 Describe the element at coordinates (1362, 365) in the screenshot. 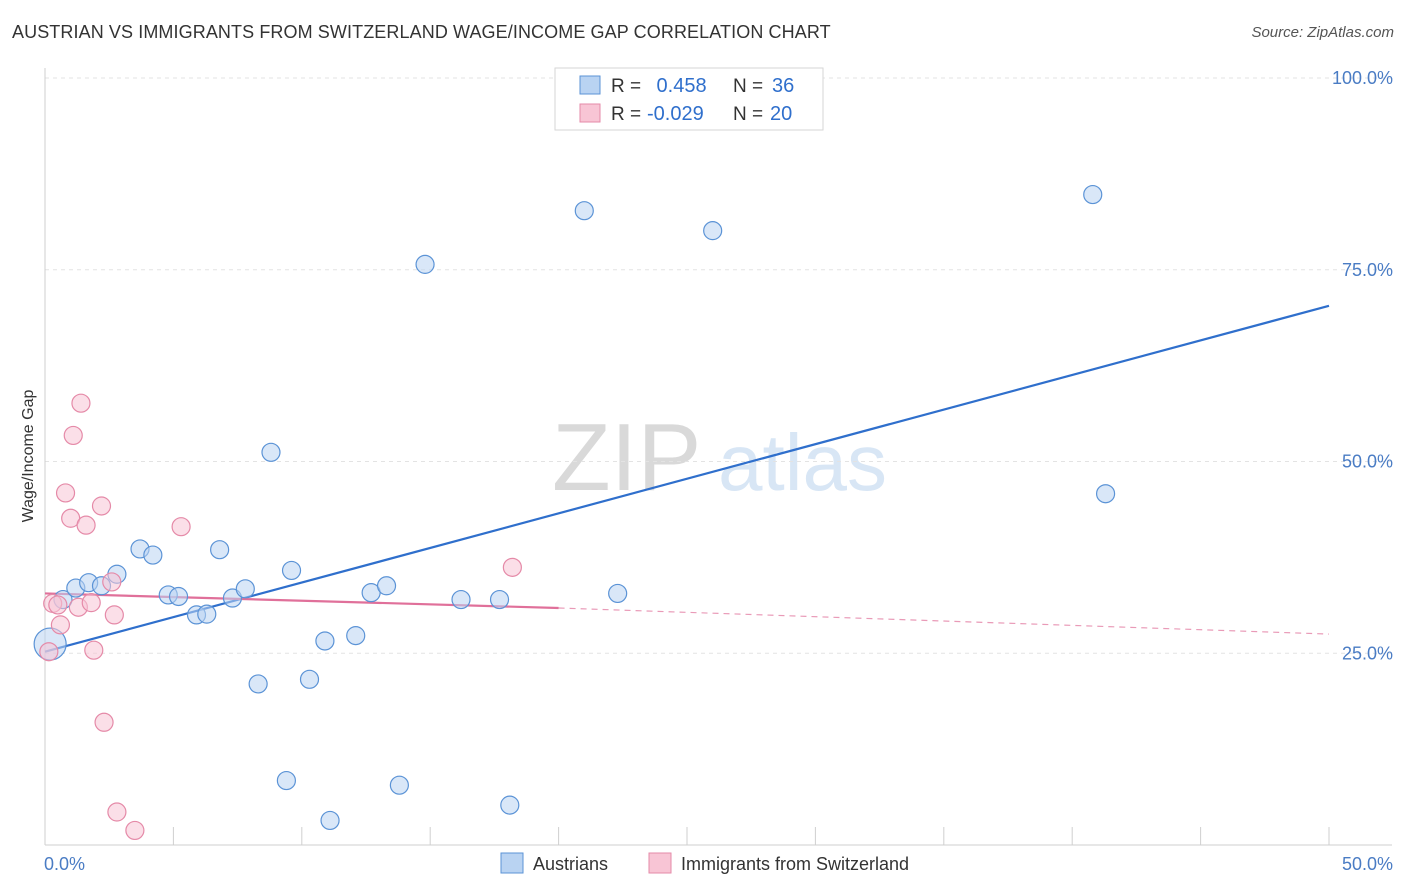

I see `y-tick-labels: 25.0% 50.0% 75.0% 100.0%` at that location.